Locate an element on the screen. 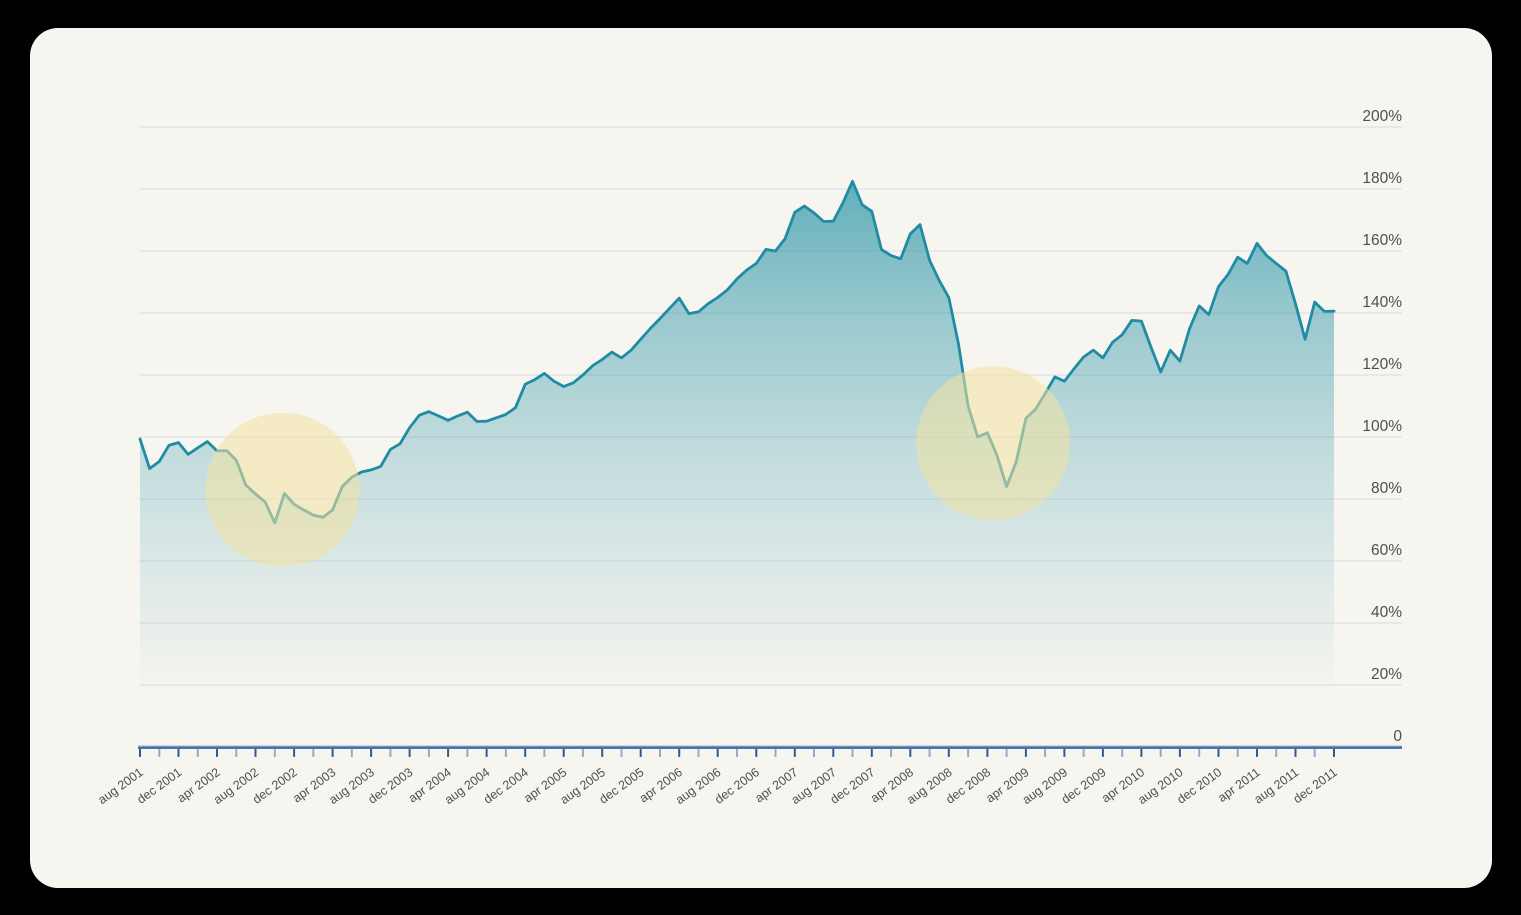  y-axis-label: 60% is located at coordinates (1386, 550).